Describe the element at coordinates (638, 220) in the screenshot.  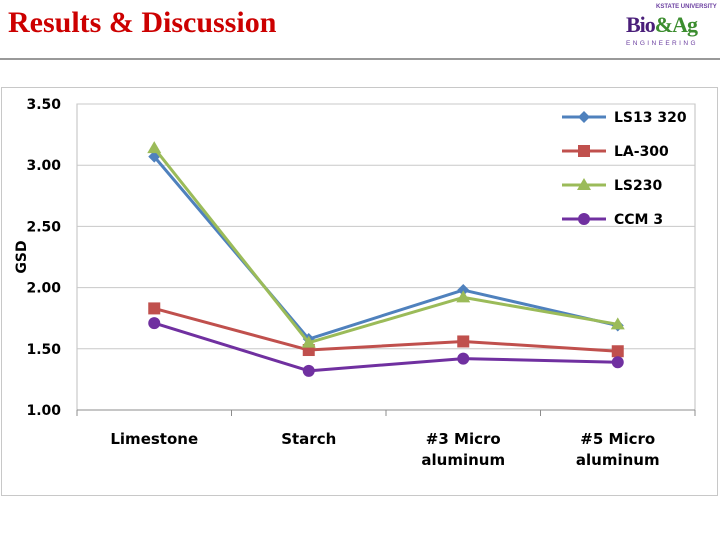
I see `legend-label: CCM 3` at that location.